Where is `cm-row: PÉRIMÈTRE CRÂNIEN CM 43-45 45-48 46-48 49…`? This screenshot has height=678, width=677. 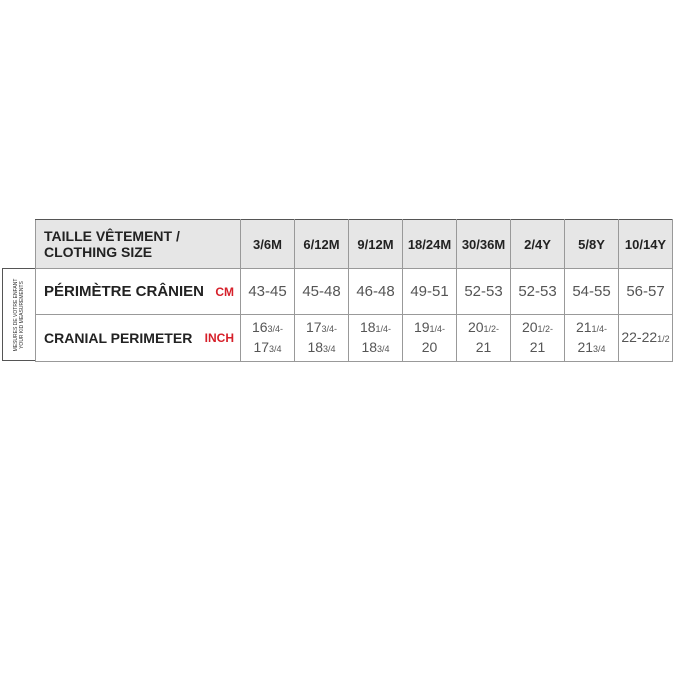 cm-row: PÉRIMÈTRE CRÂNIEN CM 43-45 45-48 46-48 49… is located at coordinates (354, 291).